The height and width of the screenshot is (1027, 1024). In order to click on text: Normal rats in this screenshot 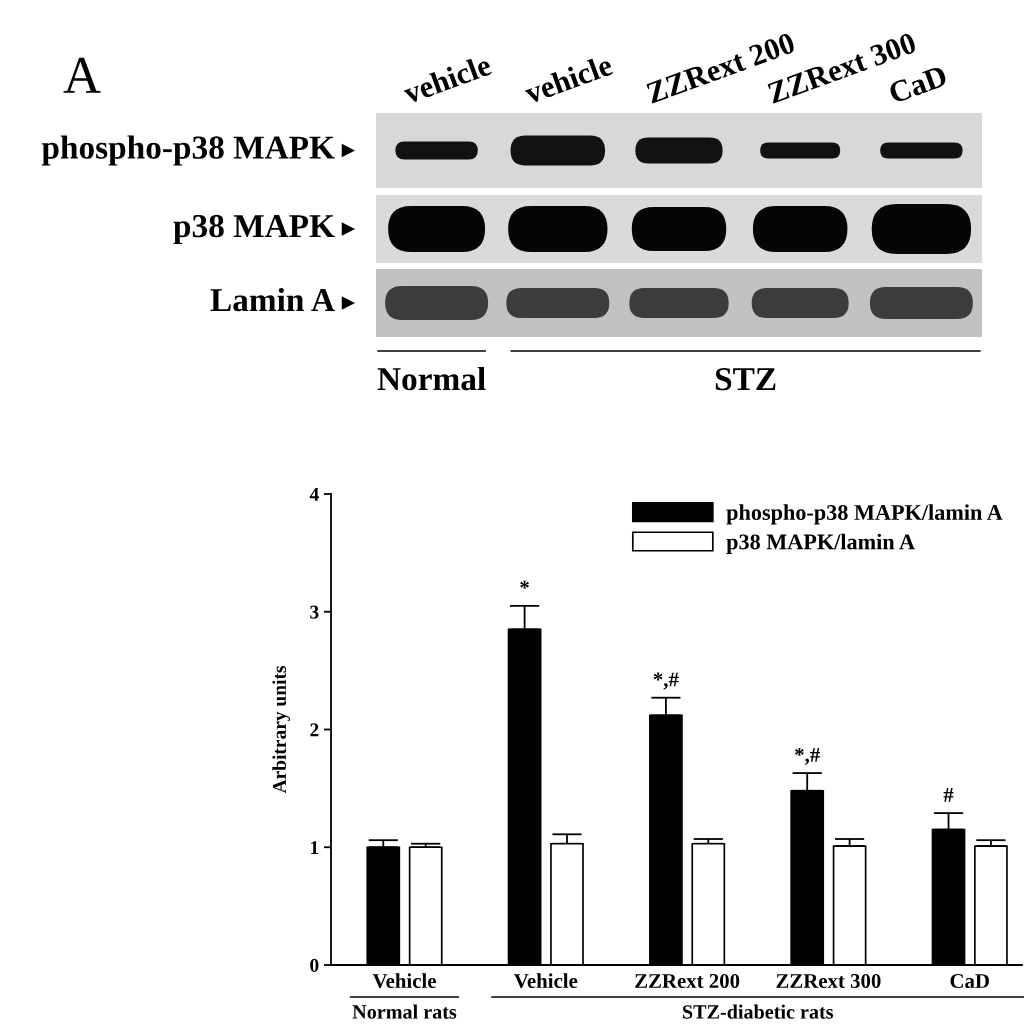, I will do `click(404, 1011)`.